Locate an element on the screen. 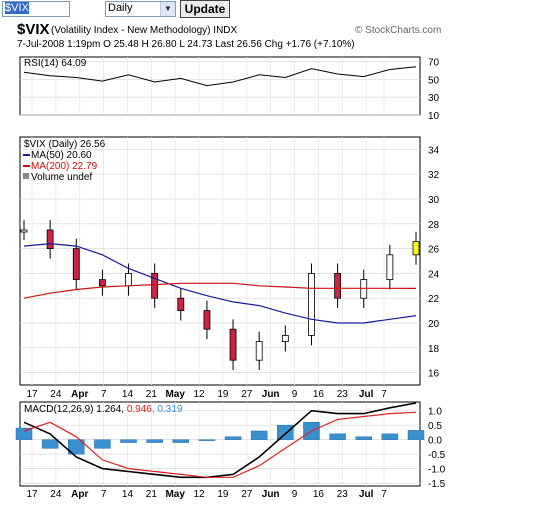  x-tick-label-top: 23 is located at coordinates (343, 394).